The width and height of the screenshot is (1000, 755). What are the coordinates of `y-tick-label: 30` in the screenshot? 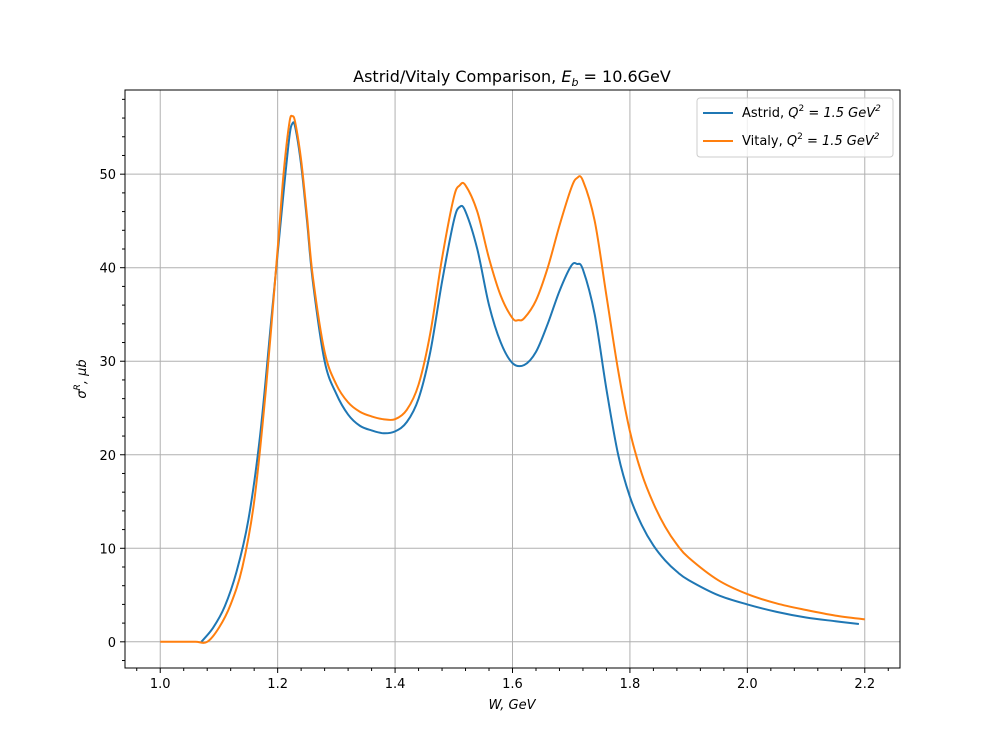 It's located at (107, 362).